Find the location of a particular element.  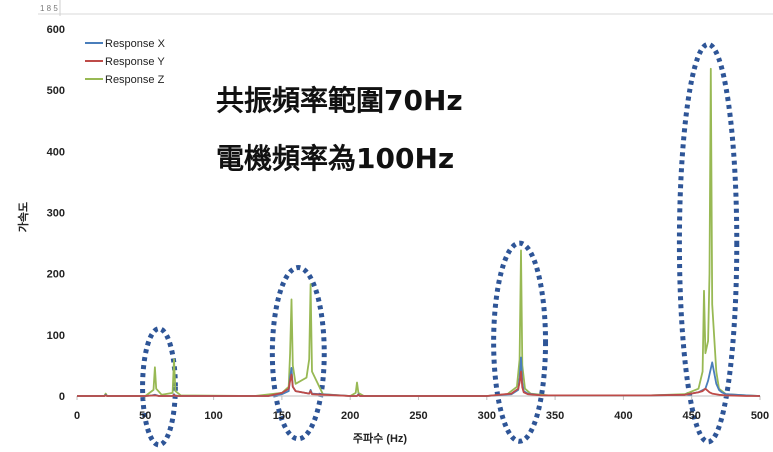

y-axis-title: 가속도 is located at coordinates (23, 217).